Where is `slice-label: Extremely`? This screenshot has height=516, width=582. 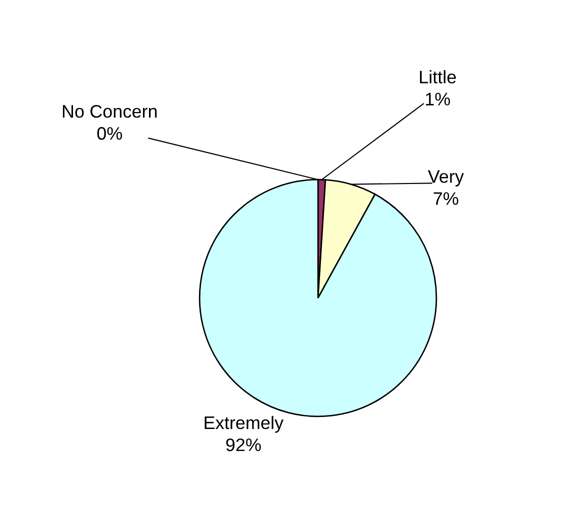
slice-label: Extremely is located at coordinates (244, 424).